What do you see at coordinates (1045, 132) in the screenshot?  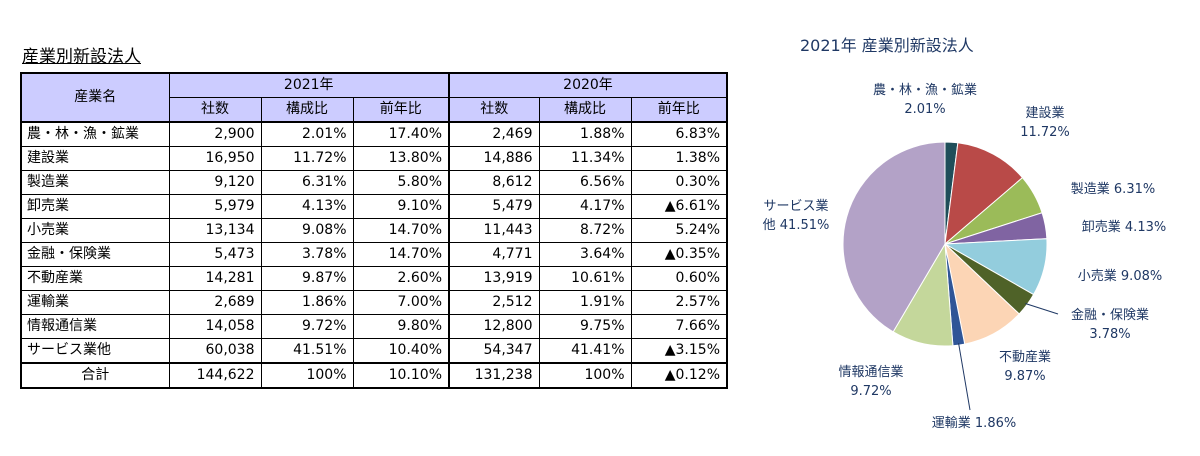 I see `pie-label-line: 11.72%` at bounding box center [1045, 132].